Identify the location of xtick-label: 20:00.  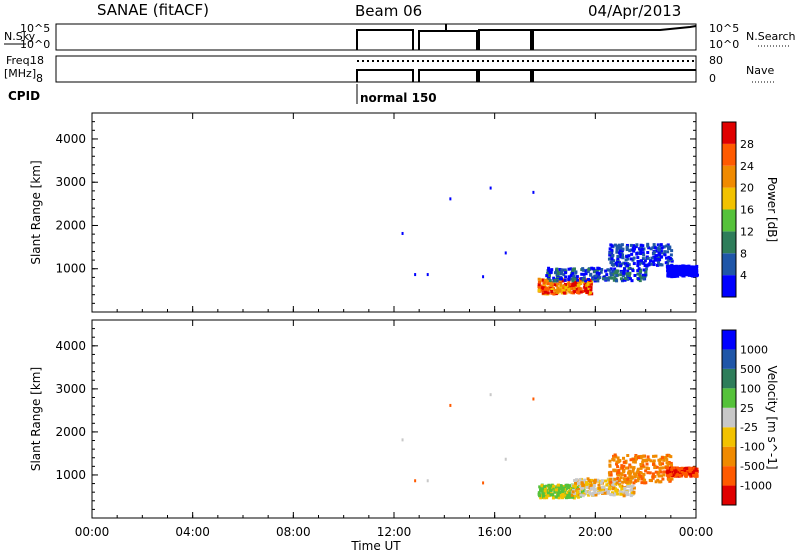
(595, 532).